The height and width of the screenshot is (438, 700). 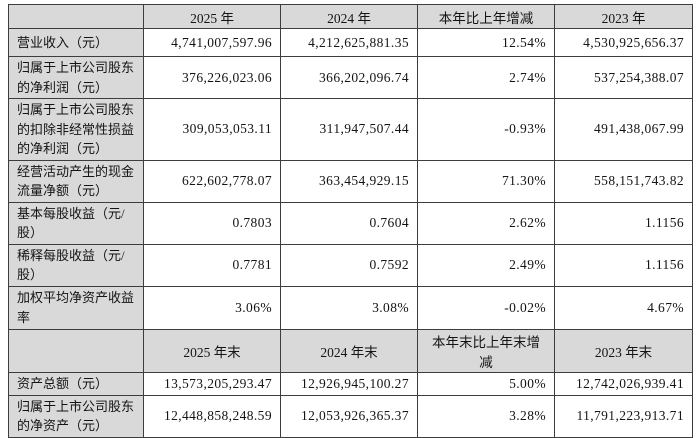 I want to click on metric-value-cell: 13,573,205,293.47, so click(x=212, y=383).